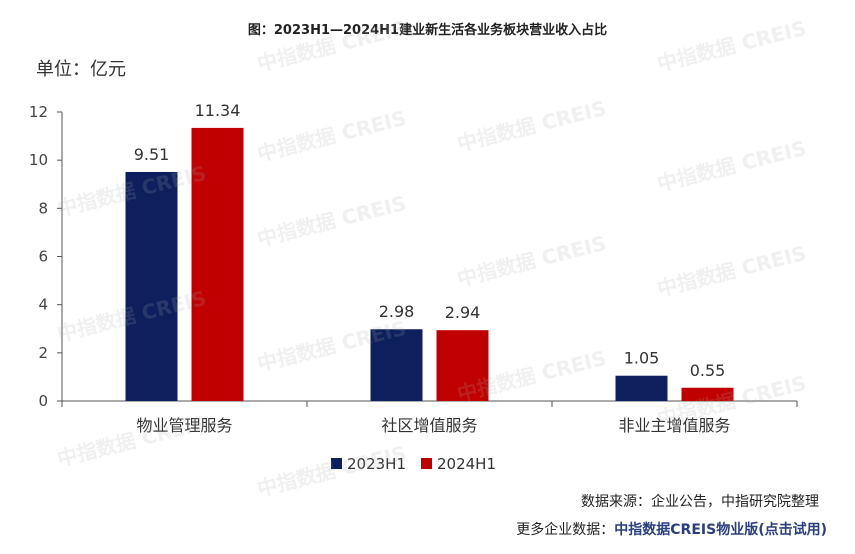  I want to click on more-data-prefix: 更多企业数据：, so click(565, 530).